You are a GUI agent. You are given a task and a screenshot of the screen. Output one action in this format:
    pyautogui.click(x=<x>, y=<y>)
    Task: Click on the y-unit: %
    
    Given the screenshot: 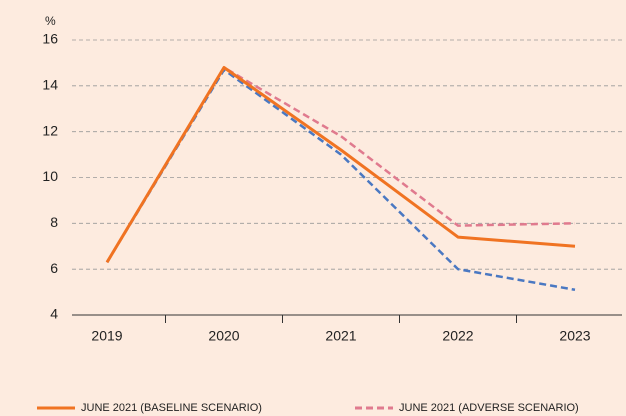 What is the action you would take?
    pyautogui.click(x=50, y=21)
    